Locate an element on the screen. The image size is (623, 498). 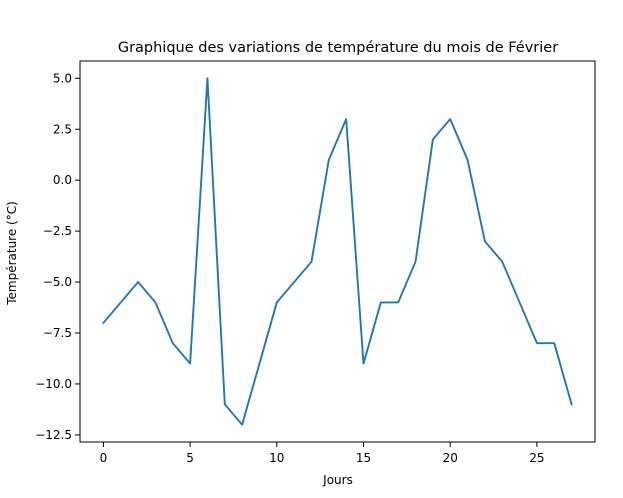
x-tick-label: 0 is located at coordinates (104, 458).